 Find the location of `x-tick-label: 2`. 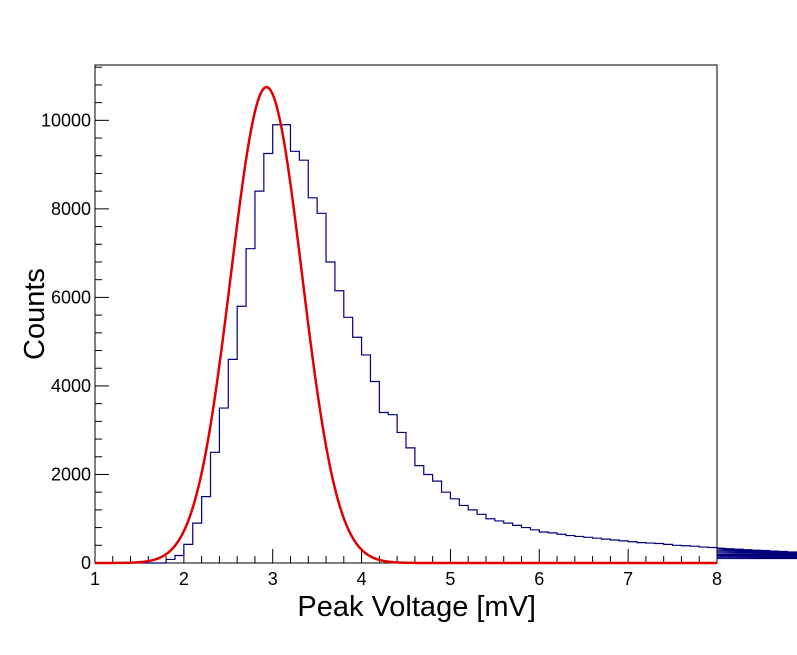

x-tick-label: 2 is located at coordinates (184, 579).